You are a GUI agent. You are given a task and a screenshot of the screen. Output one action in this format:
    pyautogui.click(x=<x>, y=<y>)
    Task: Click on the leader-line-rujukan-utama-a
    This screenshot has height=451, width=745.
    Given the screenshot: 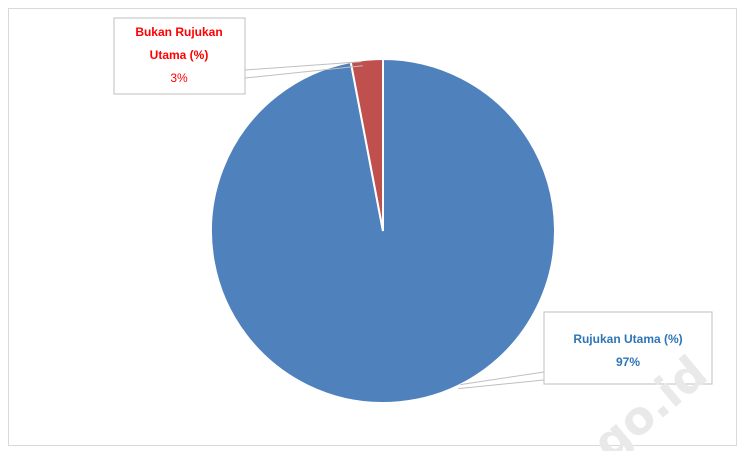 What is the action you would take?
    pyautogui.click(x=502, y=378)
    